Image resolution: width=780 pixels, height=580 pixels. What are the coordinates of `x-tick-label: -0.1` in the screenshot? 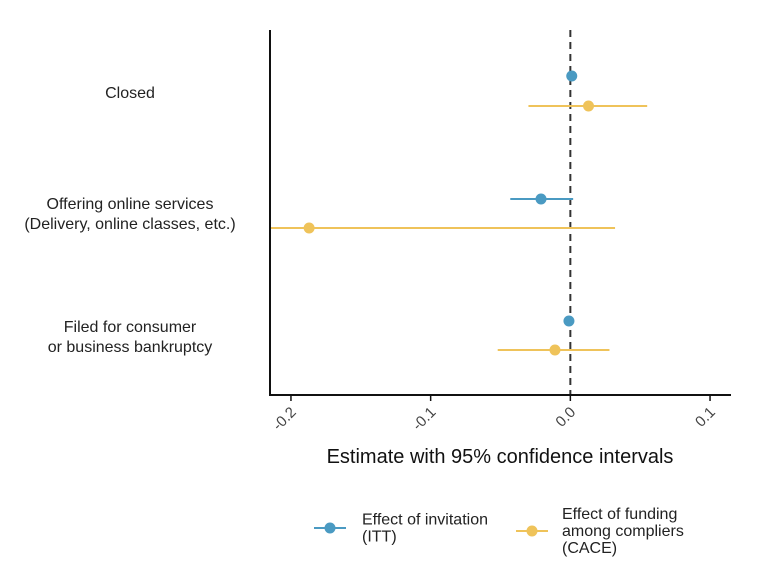 It's located at (424, 419).